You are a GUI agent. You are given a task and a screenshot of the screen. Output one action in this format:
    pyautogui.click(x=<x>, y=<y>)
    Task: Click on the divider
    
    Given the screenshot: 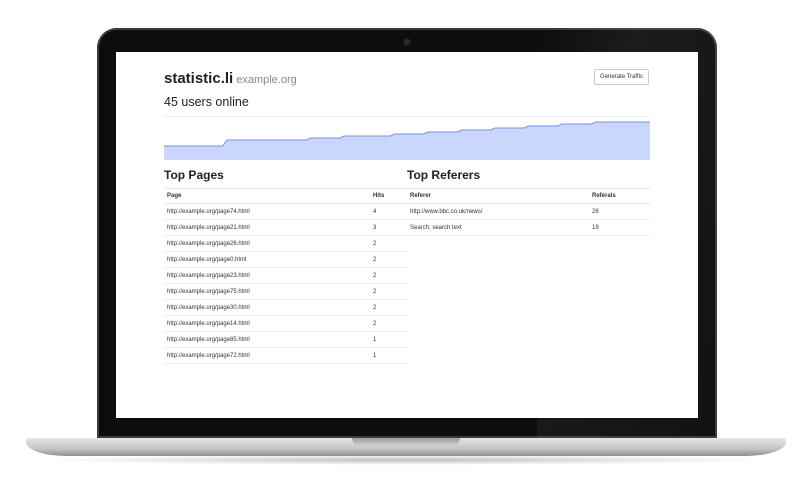 What is the action you would take?
    pyautogui.click(x=407, y=116)
    